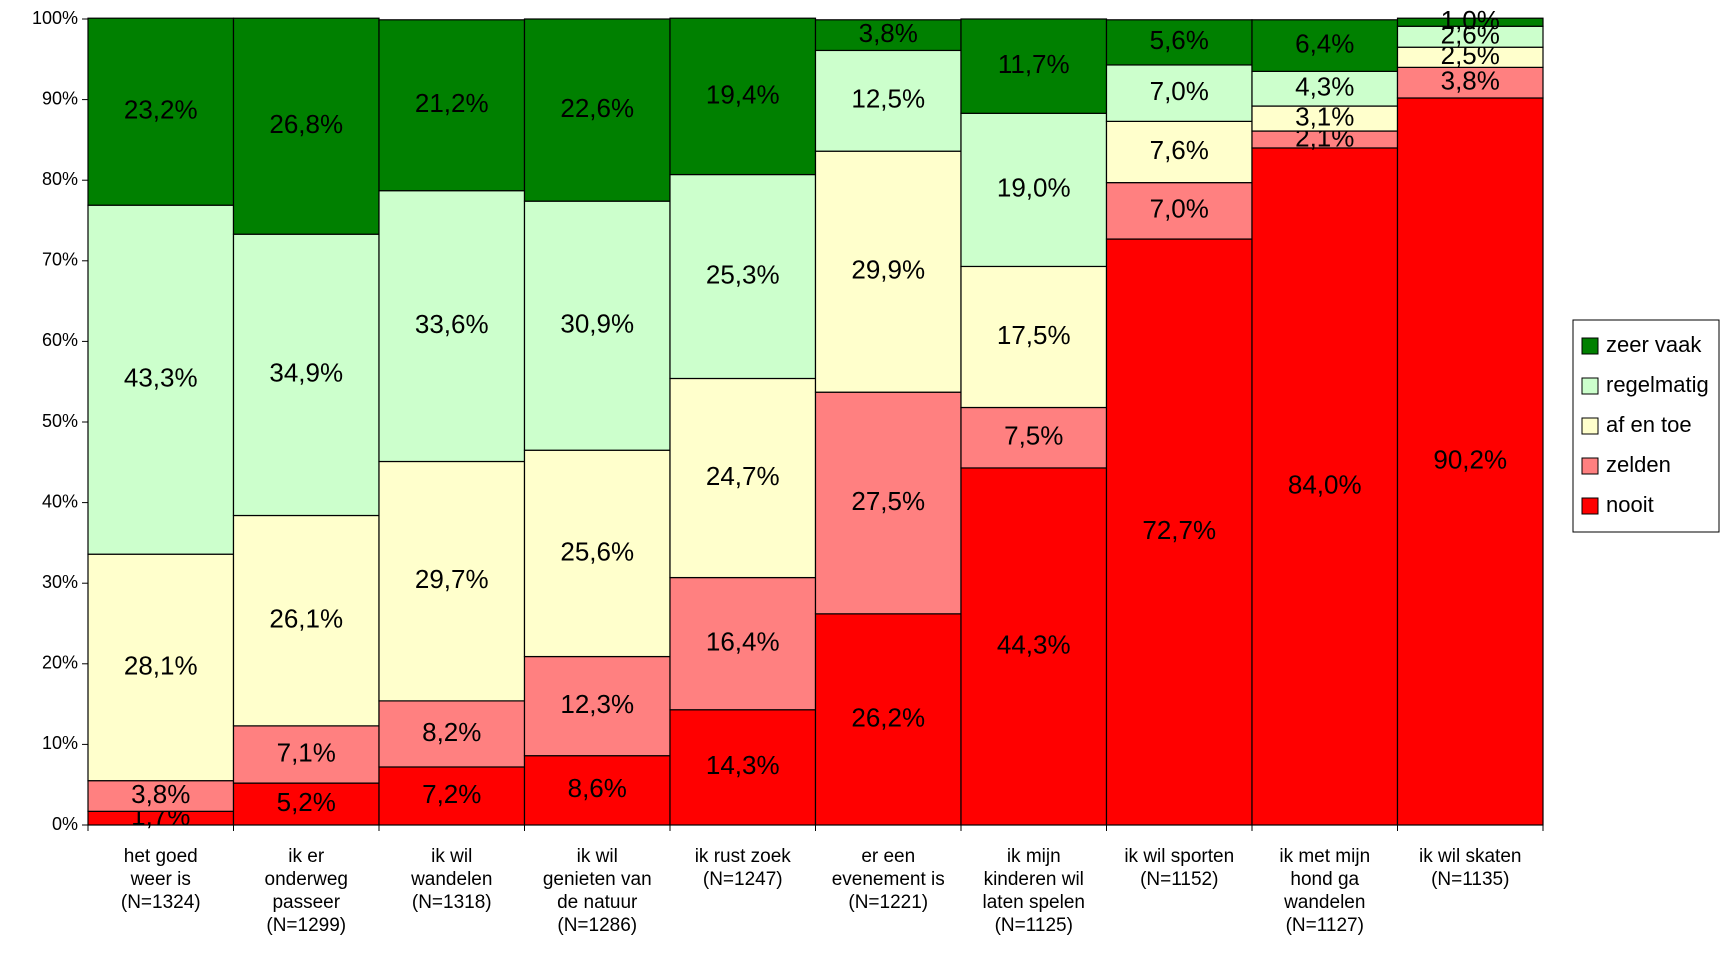  Describe the element at coordinates (1034, 902) in the screenshot. I see `x-tick-label: laten spelen` at that location.